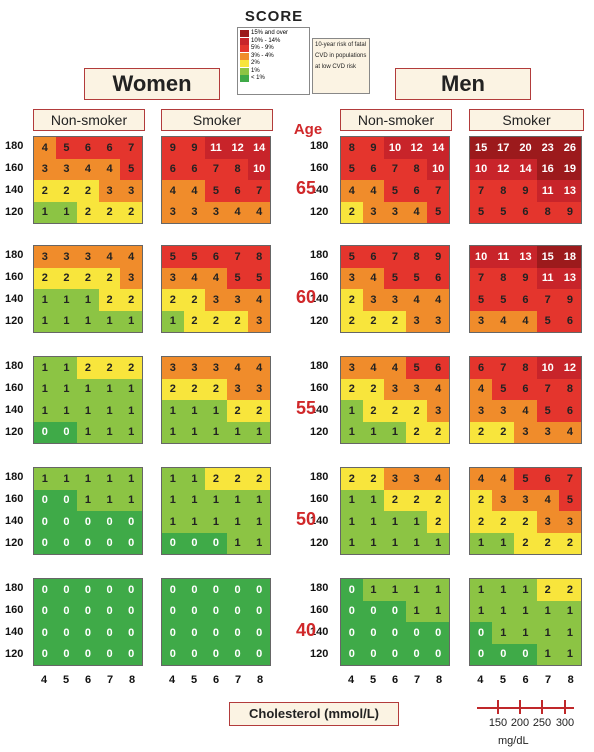  I want to click on sbp-tick-label: 120, so click(14, 321).